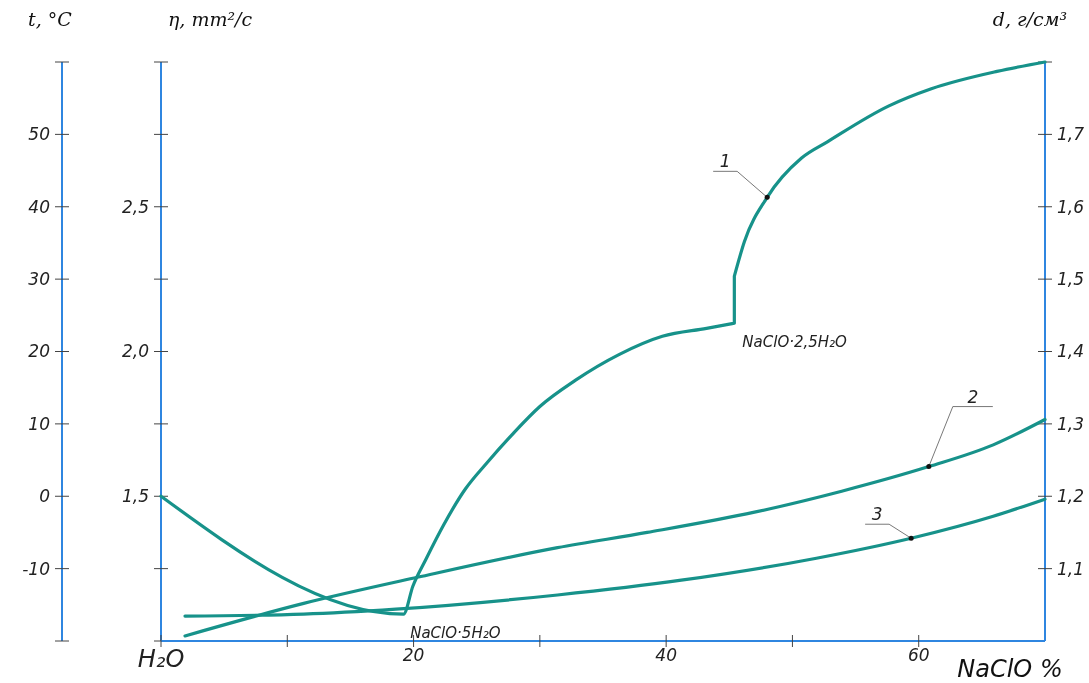 The height and width of the screenshot is (683, 1089). I want to click on y2-tick-label: 1,5, so click(135, 496).